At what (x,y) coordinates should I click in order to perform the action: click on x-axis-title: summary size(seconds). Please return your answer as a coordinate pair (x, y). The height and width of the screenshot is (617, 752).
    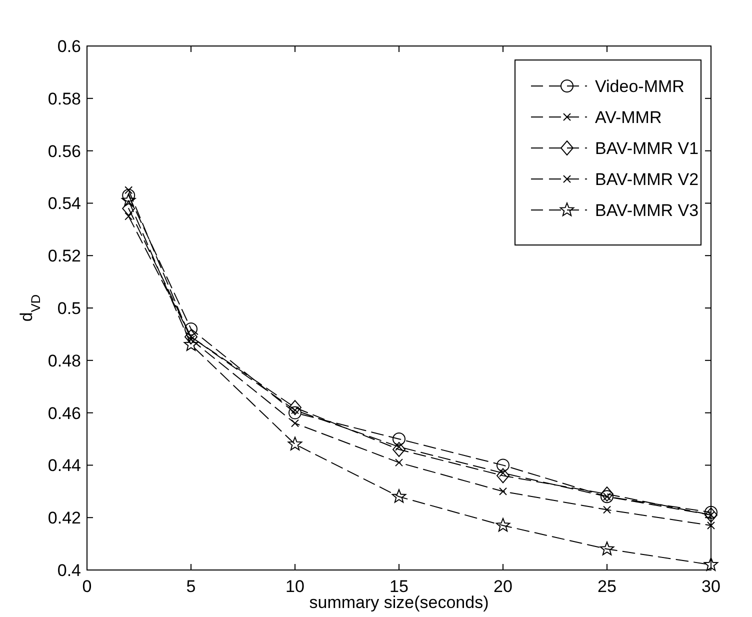
    Looking at the image, I should click on (399, 602).